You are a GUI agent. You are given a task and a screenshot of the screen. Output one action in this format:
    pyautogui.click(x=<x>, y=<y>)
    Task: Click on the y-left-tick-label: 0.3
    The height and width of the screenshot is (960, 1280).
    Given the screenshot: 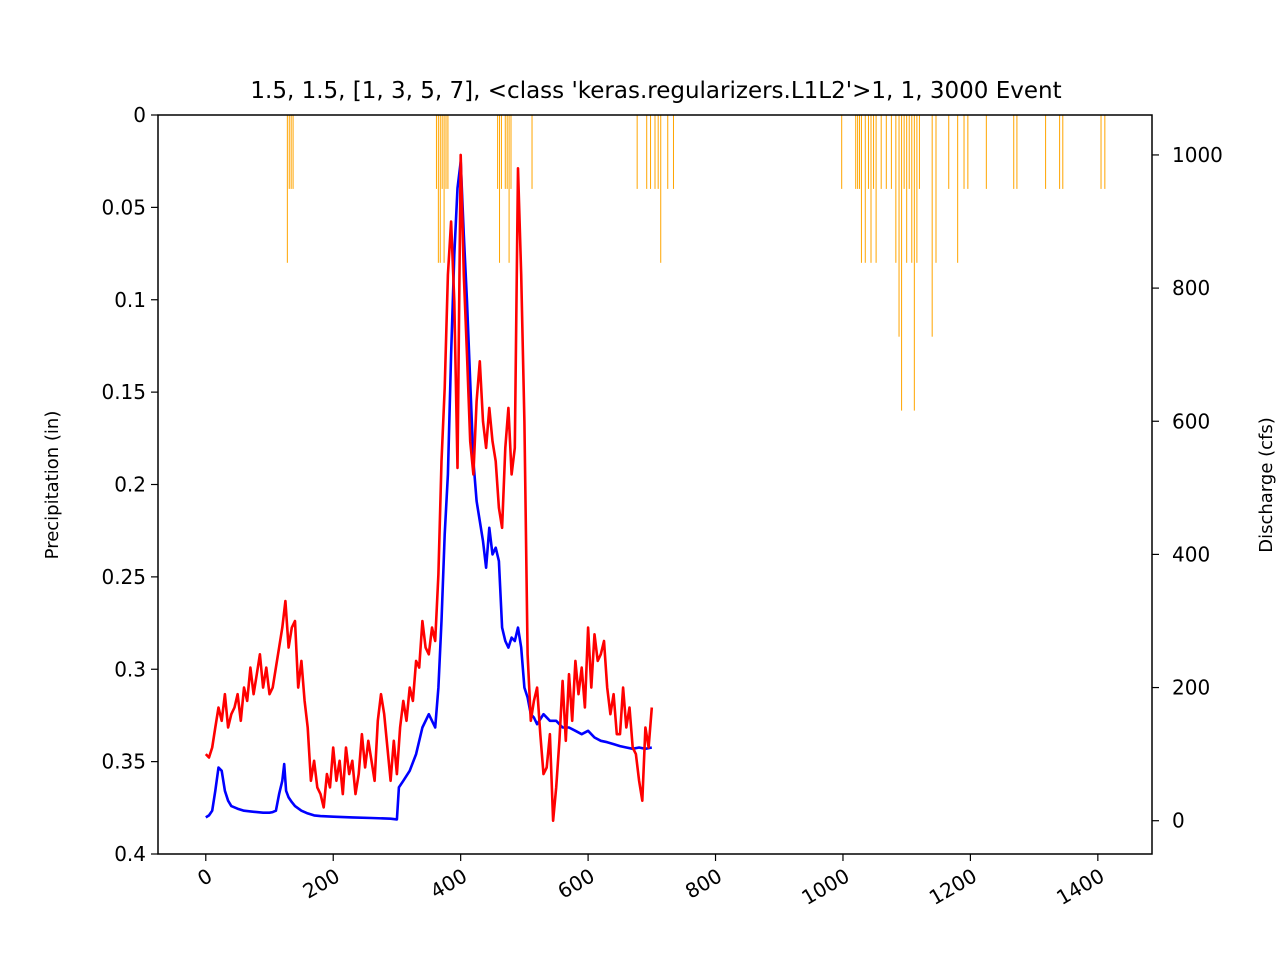 What is the action you would take?
    pyautogui.click(x=130, y=669)
    